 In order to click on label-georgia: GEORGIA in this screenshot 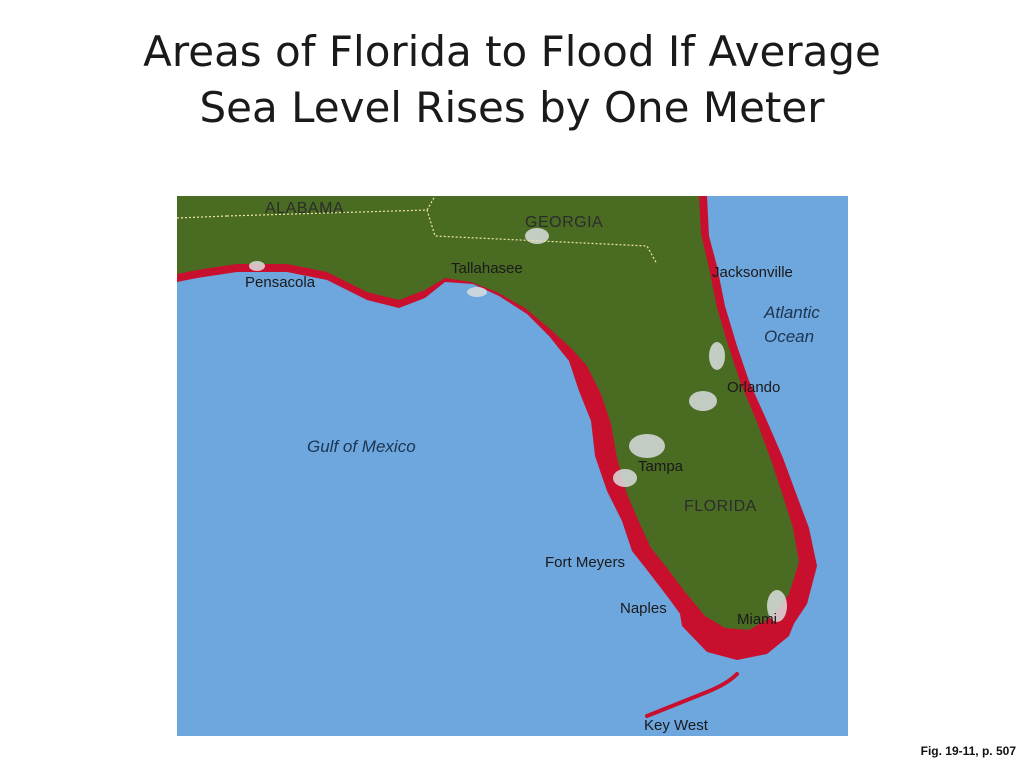, I will do `click(564, 222)`.